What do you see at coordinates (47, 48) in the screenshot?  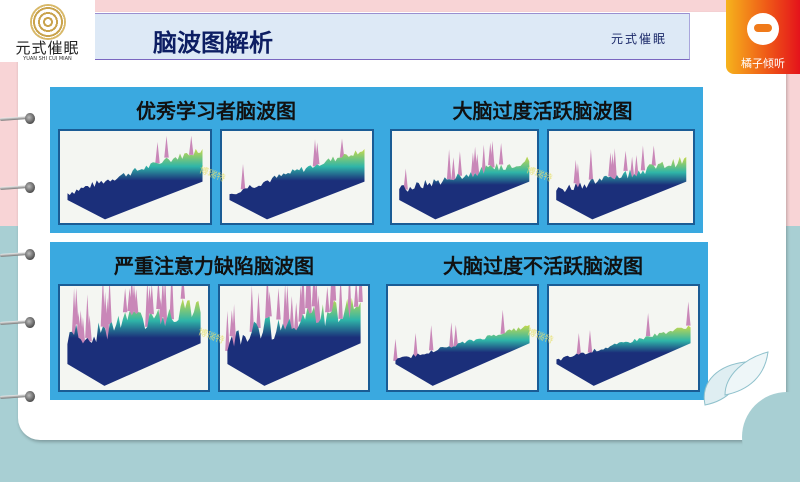 I see `logo-text: 元式催眠` at bounding box center [47, 48].